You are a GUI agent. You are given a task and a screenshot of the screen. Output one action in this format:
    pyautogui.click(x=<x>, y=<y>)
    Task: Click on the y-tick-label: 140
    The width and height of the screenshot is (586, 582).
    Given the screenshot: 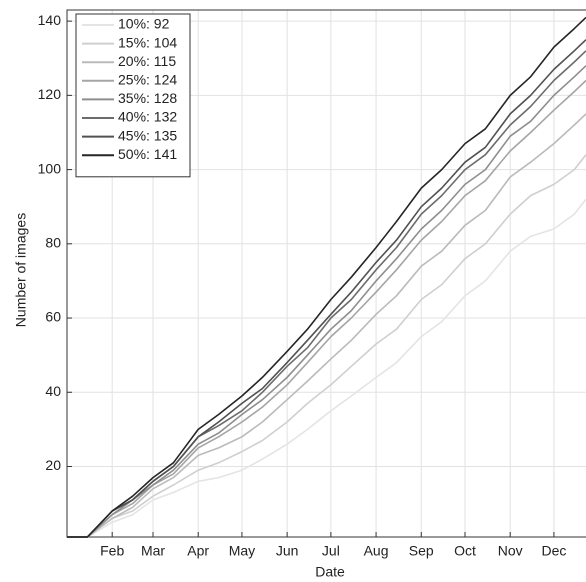 What is the action you would take?
    pyautogui.click(x=50, y=20)
    